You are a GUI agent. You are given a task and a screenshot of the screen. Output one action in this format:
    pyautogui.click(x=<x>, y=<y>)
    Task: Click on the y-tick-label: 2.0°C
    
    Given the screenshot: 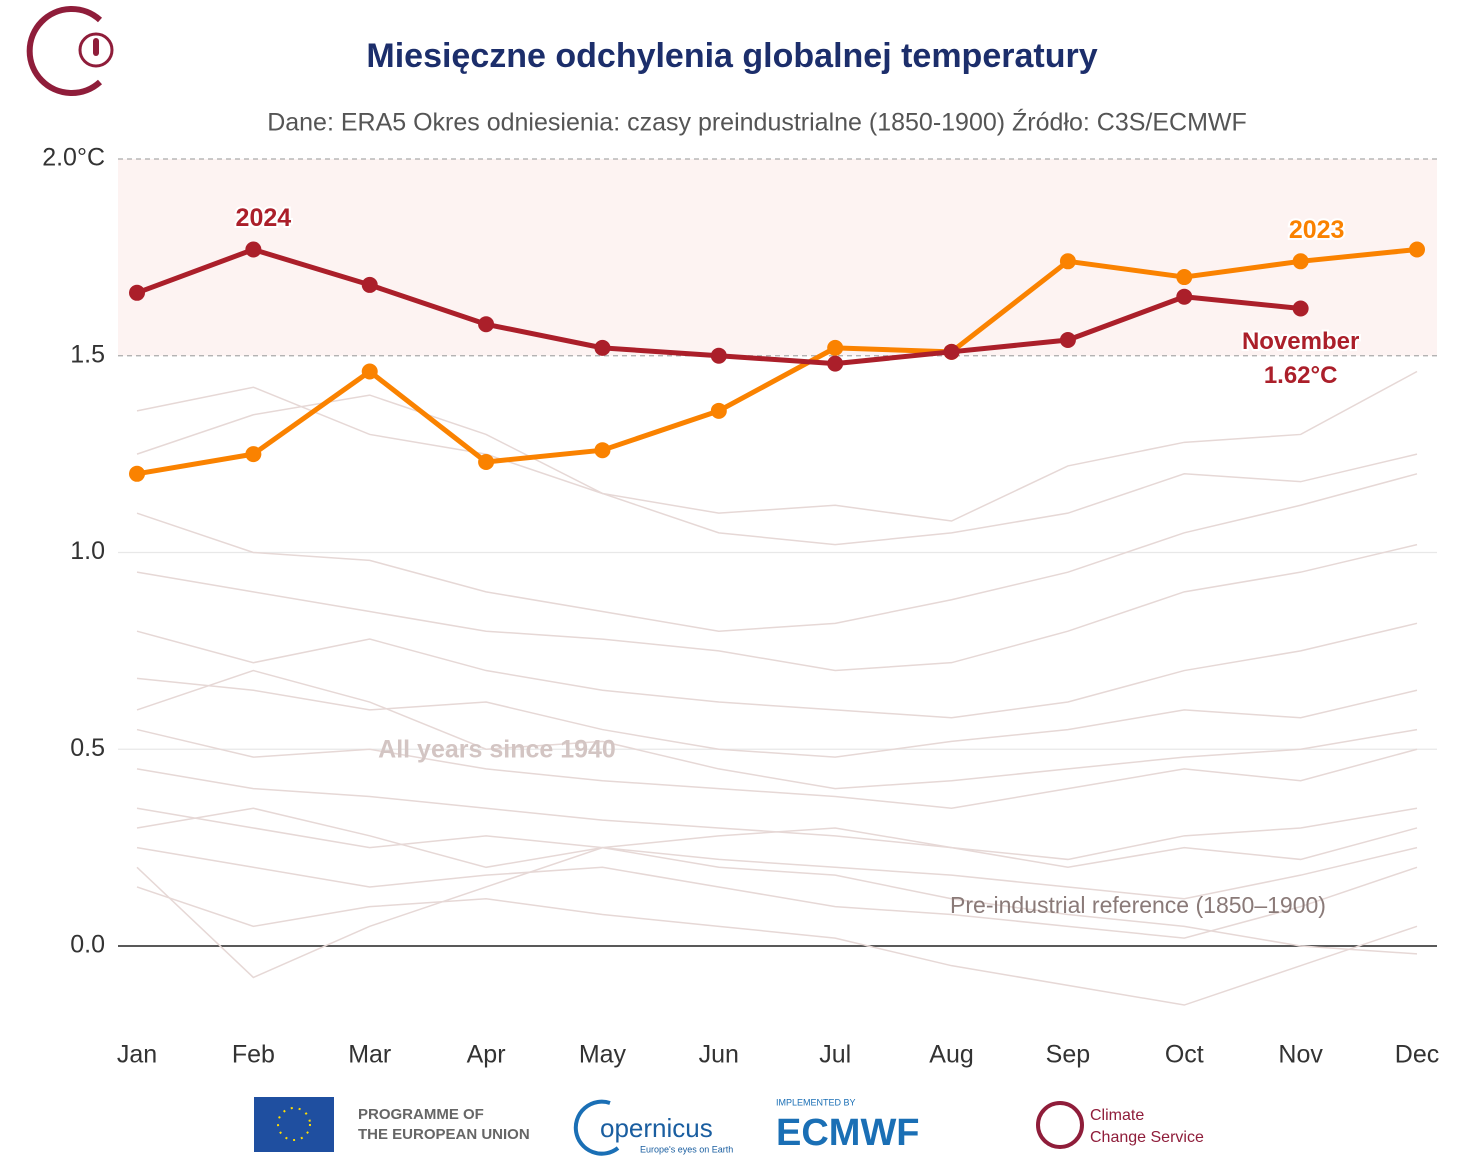 What is the action you would take?
    pyautogui.click(x=73, y=158)
    